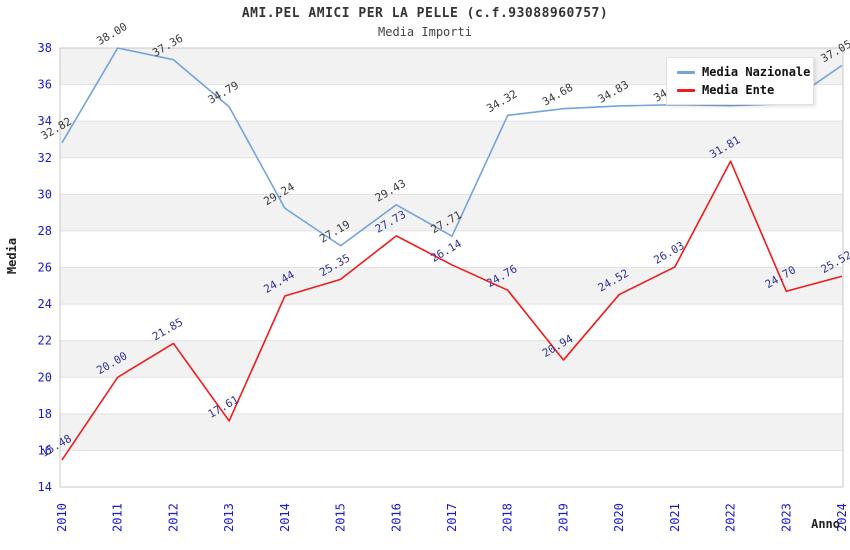  Describe the element at coordinates (45, 194) in the screenshot. I see `y-tick-label: 30` at that location.